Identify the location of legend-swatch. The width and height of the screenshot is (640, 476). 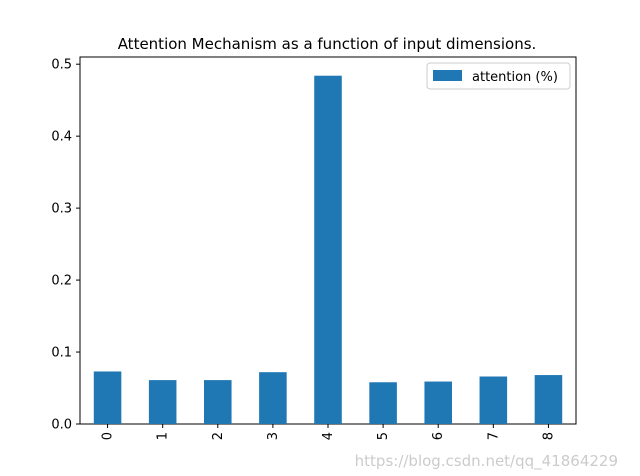
(447, 75).